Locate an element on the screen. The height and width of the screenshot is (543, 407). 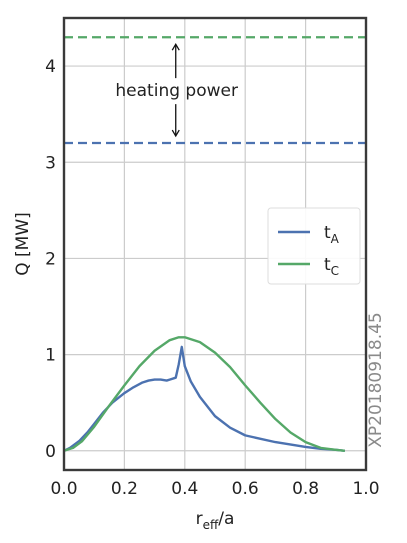
series-line-tA is located at coordinates (204, 398).